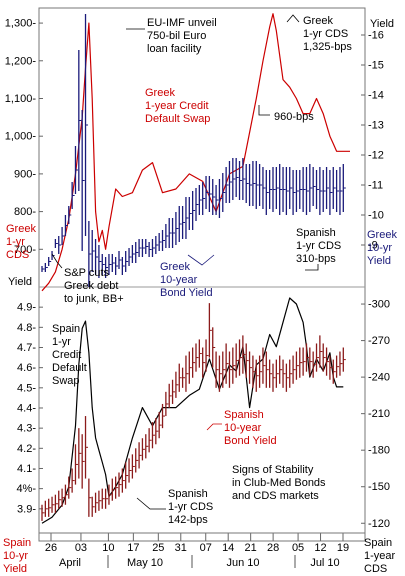 The height and width of the screenshot is (576, 405). I want to click on label-line: Swap, so click(66, 381).